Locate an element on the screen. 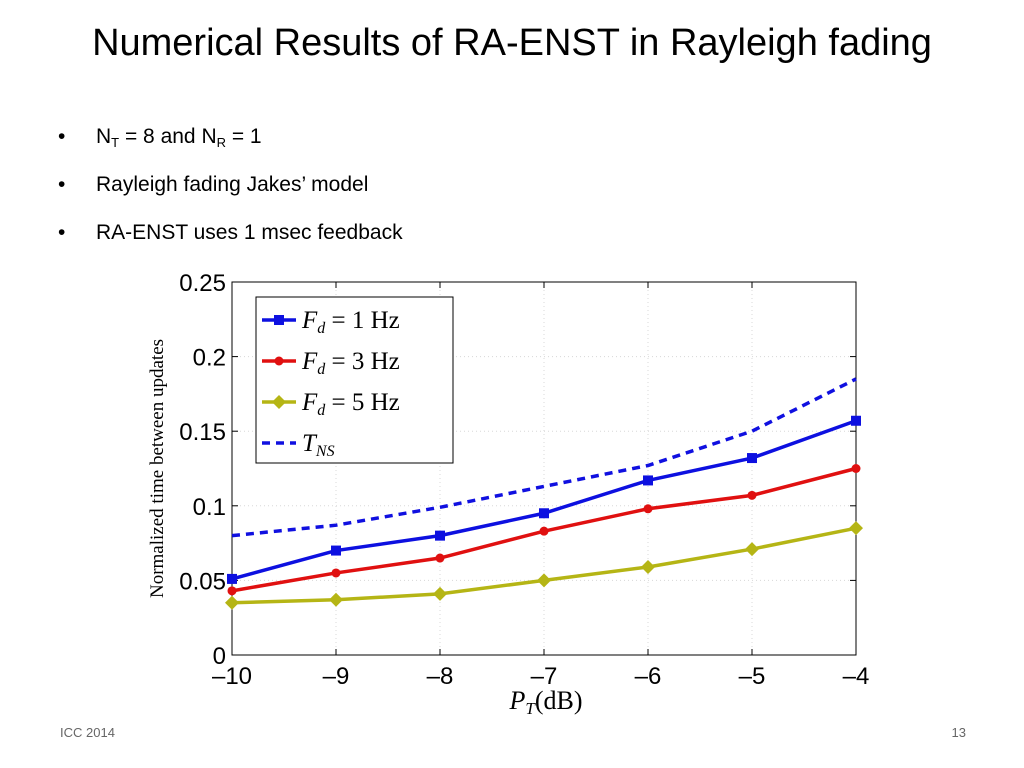 This screenshot has width=1024, height=768. legend-label: Fd = 3 Hz is located at coordinates (350, 363).